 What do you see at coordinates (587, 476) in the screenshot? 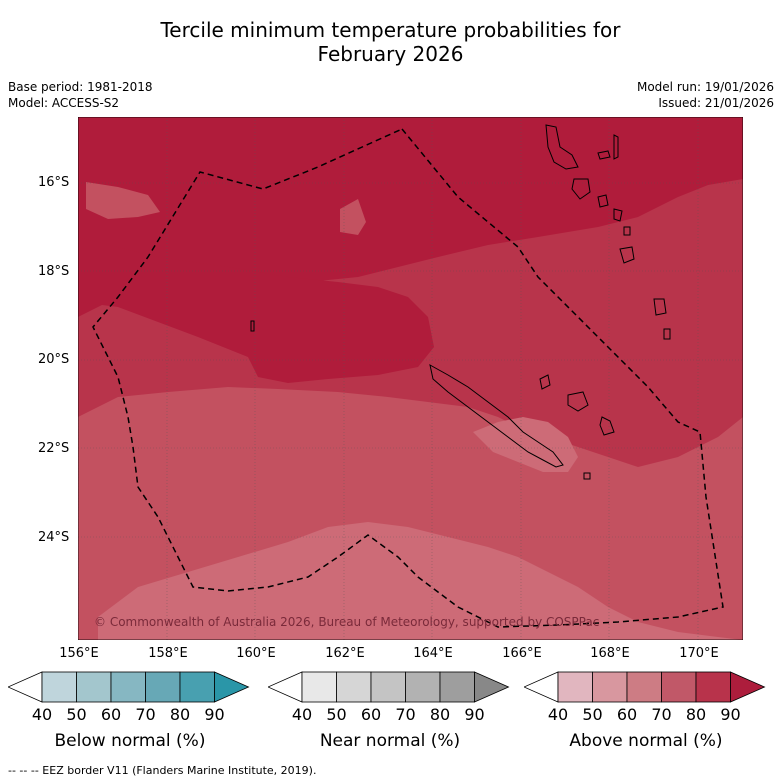
I see `isle-of-pines` at bounding box center [587, 476].